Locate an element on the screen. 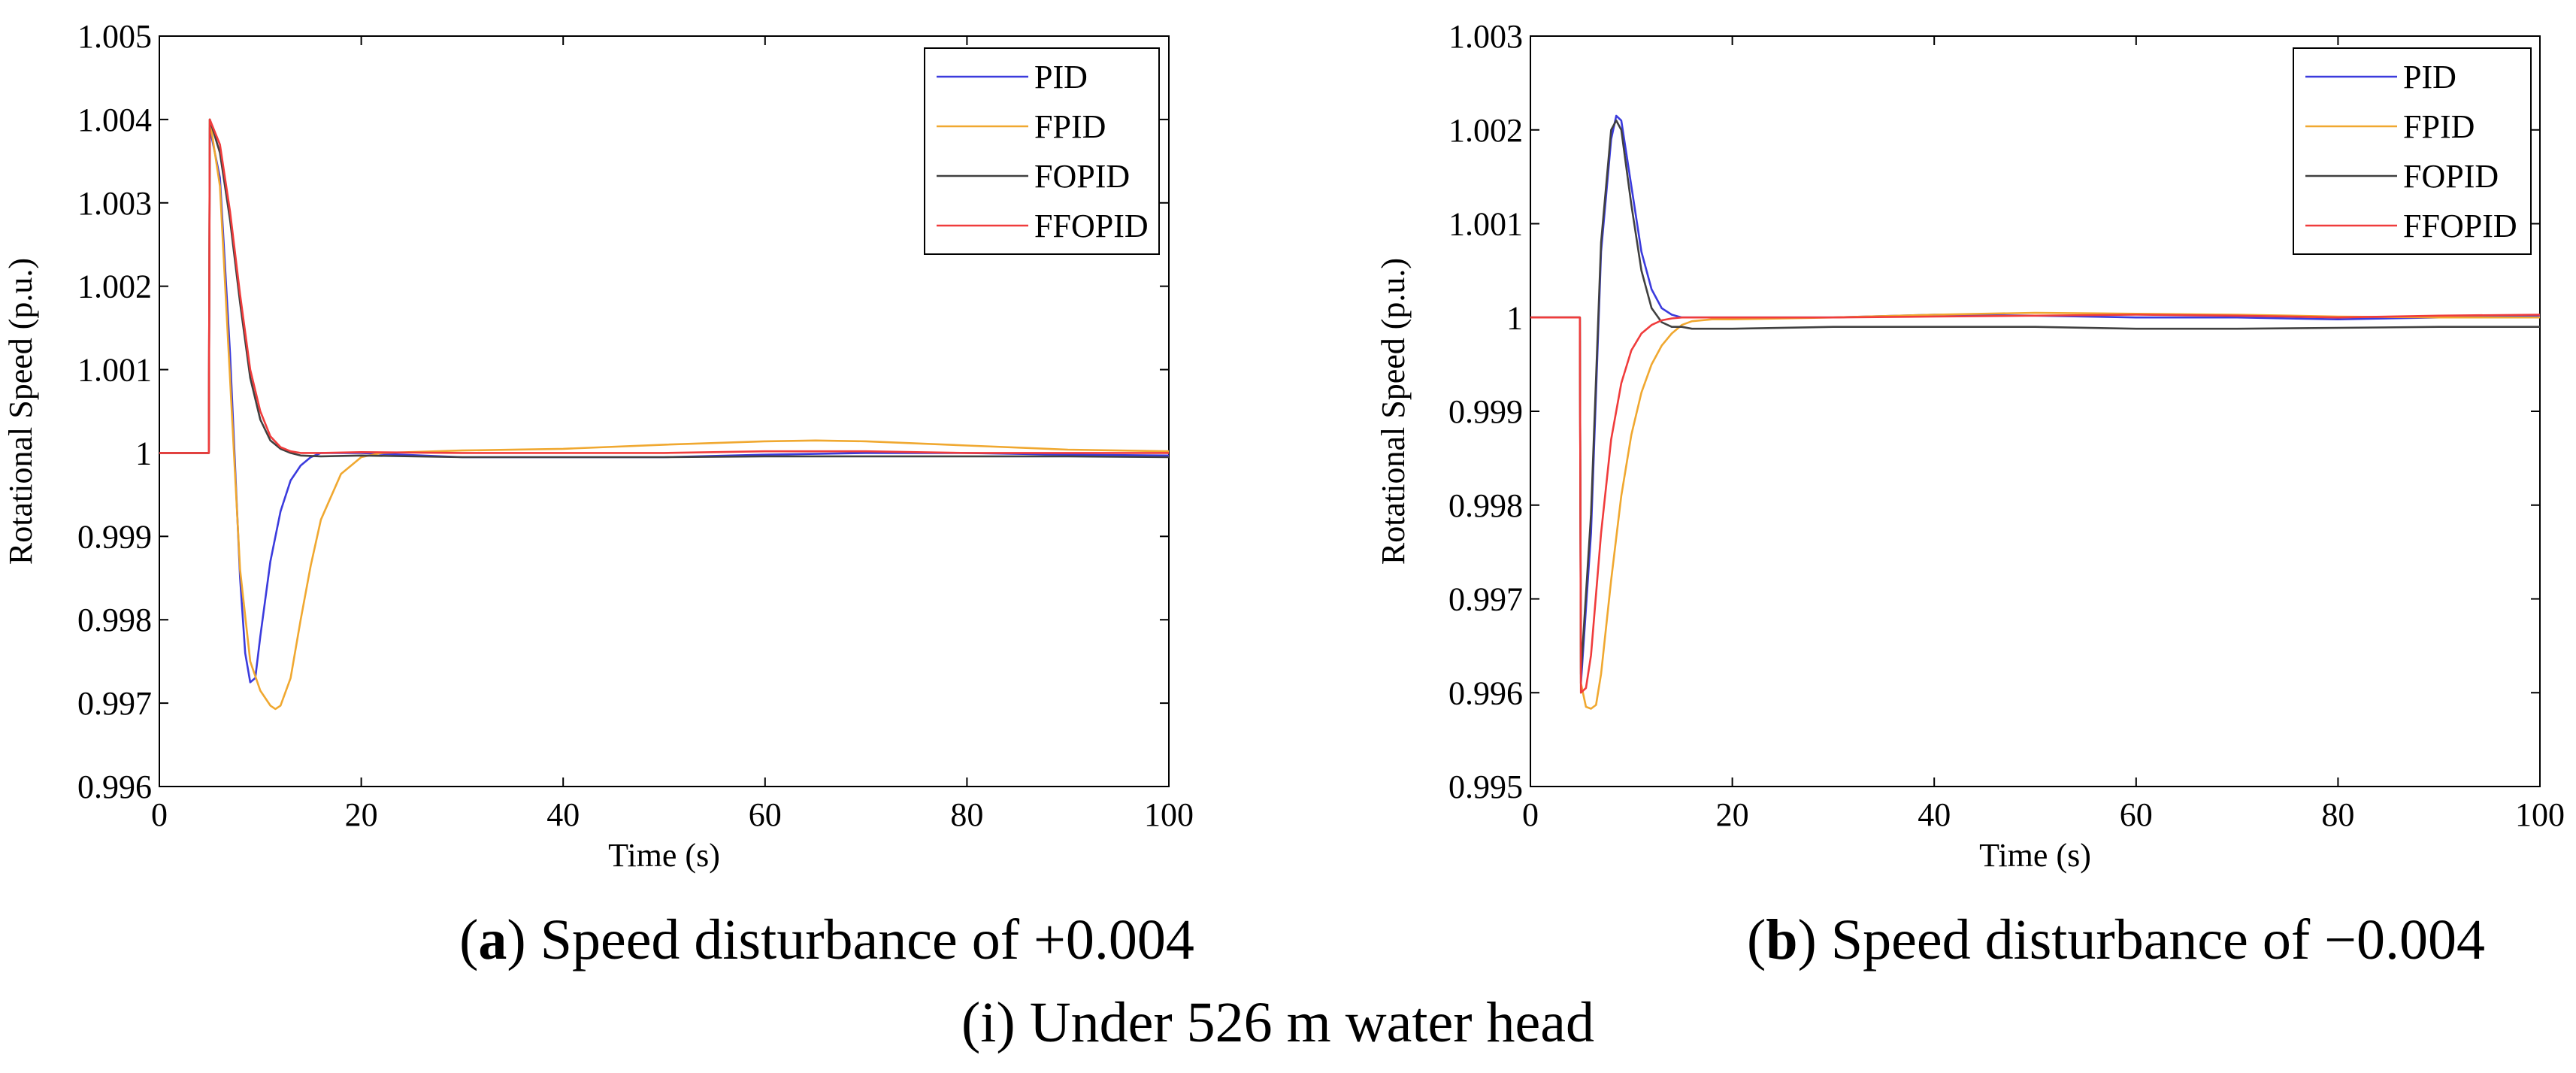 Image resolution: width=2576 pixels, height=1073 pixels. caption-a-letter: a is located at coordinates (492, 939).